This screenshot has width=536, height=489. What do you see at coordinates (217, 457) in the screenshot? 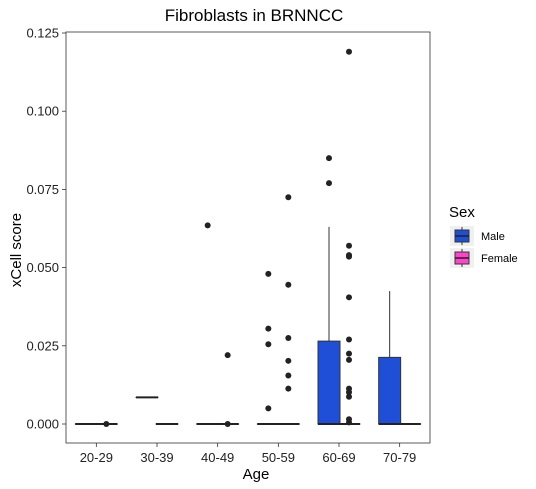
I see `x-tick-label: 40-49` at bounding box center [217, 457].